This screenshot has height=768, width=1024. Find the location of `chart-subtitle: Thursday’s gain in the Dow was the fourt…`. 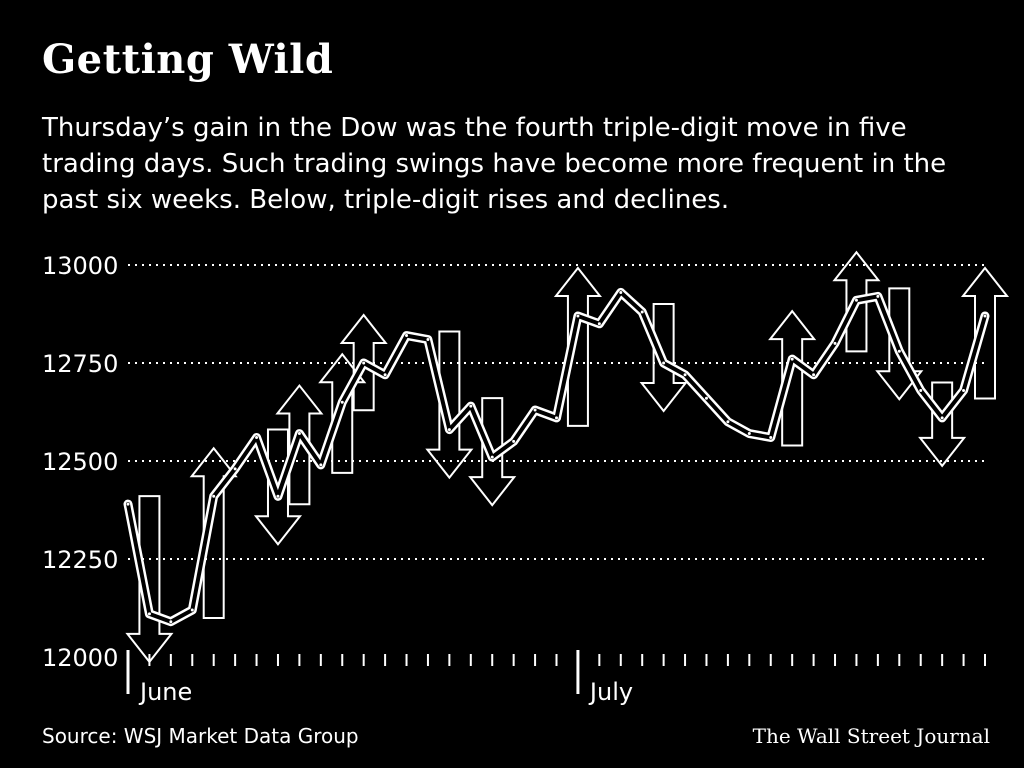

chart-subtitle: Thursday’s gain in the Dow was the fourt… is located at coordinates (494, 164).